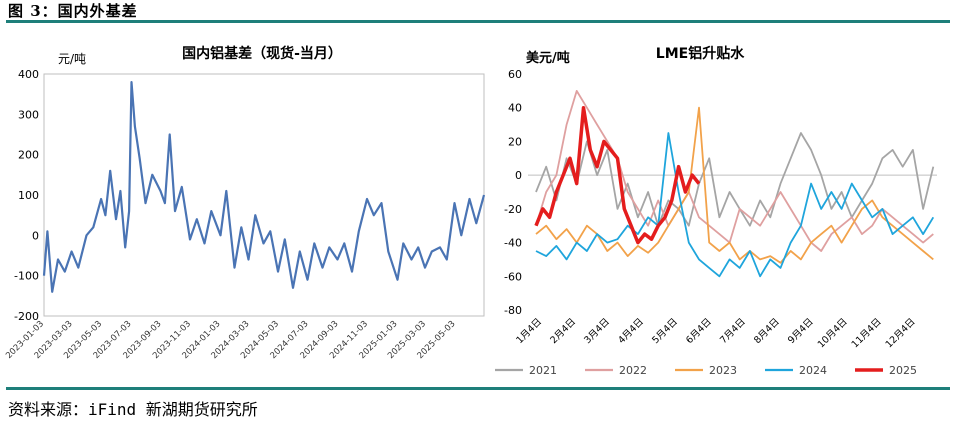 Image resolution: width=963 pixels, height=421 pixels. Describe the element at coordinates (633, 370) in the screenshot. I see `legend-label-2022: 2022` at that location.